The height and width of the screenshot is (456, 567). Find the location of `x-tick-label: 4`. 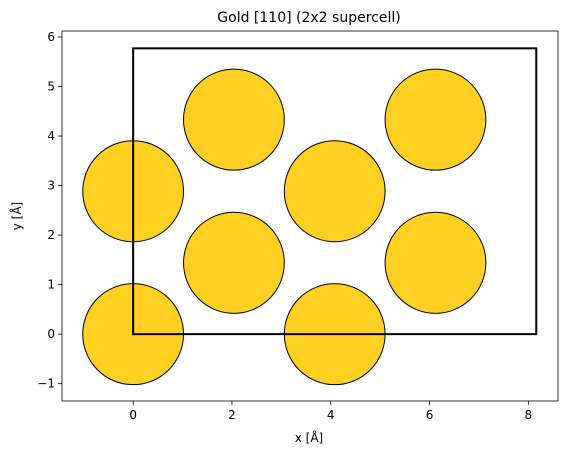

x-tick-label: 4 is located at coordinates (331, 415).